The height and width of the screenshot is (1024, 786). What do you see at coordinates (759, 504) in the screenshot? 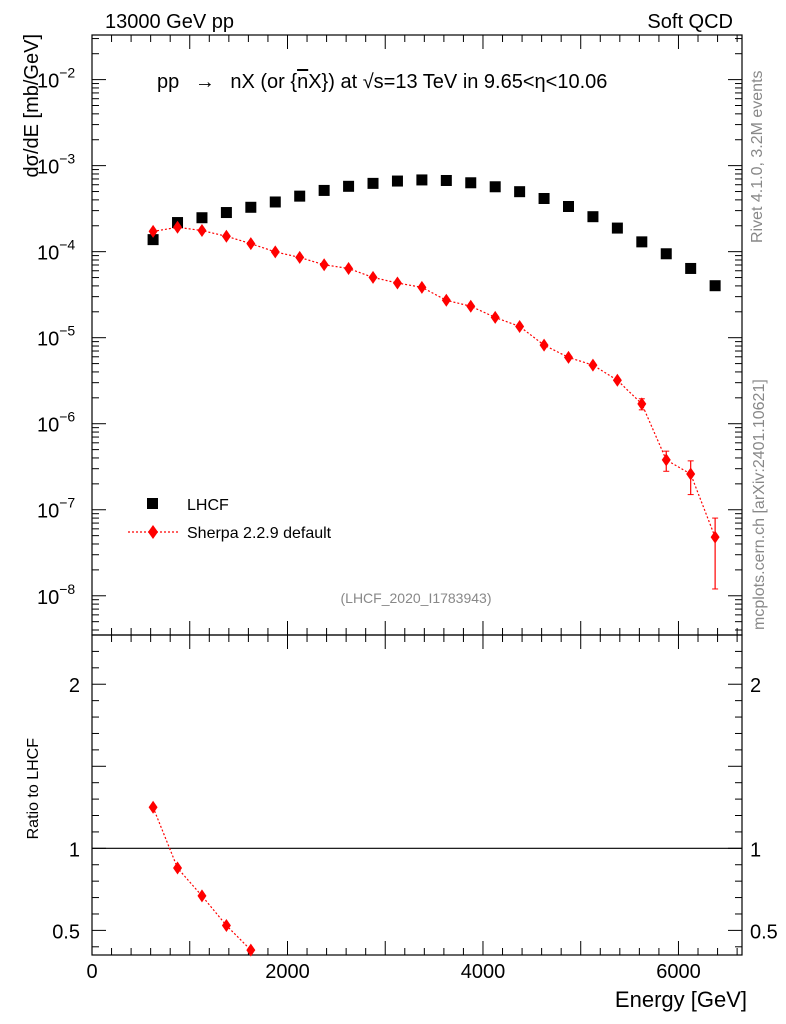
I see `mcplots-label: mcplots.cern.ch [arXiv:2401.10621]` at bounding box center [759, 504].